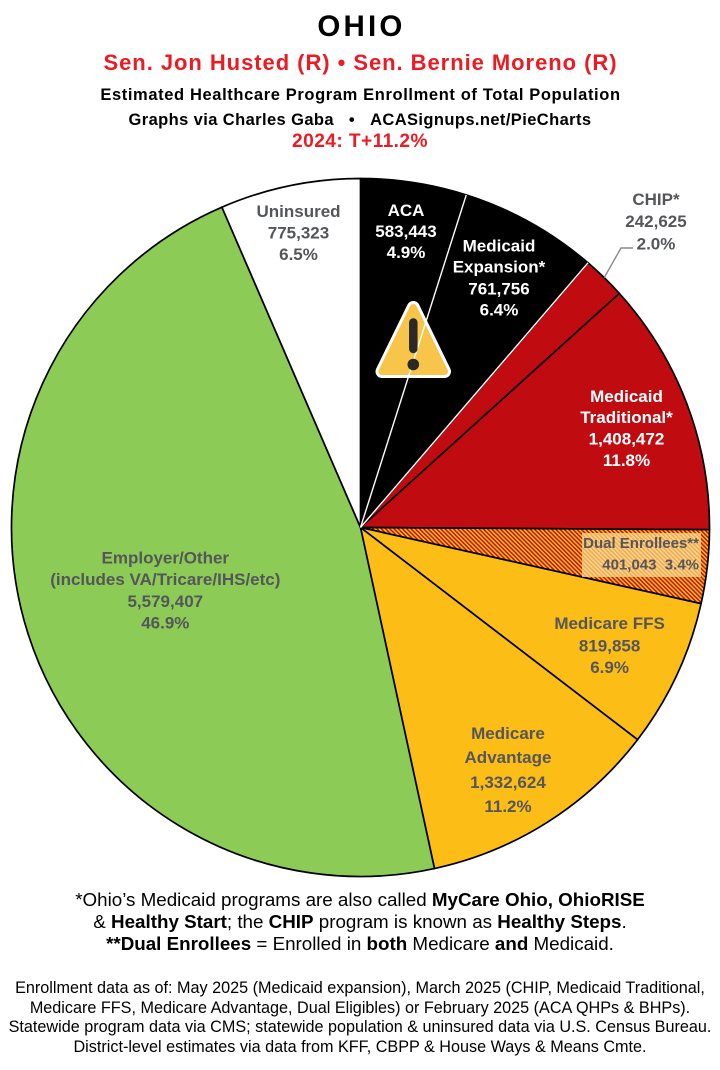 The height and width of the screenshot is (1070, 720). What do you see at coordinates (498, 289) in the screenshot?
I see `svg-text: 761,756` at bounding box center [498, 289].